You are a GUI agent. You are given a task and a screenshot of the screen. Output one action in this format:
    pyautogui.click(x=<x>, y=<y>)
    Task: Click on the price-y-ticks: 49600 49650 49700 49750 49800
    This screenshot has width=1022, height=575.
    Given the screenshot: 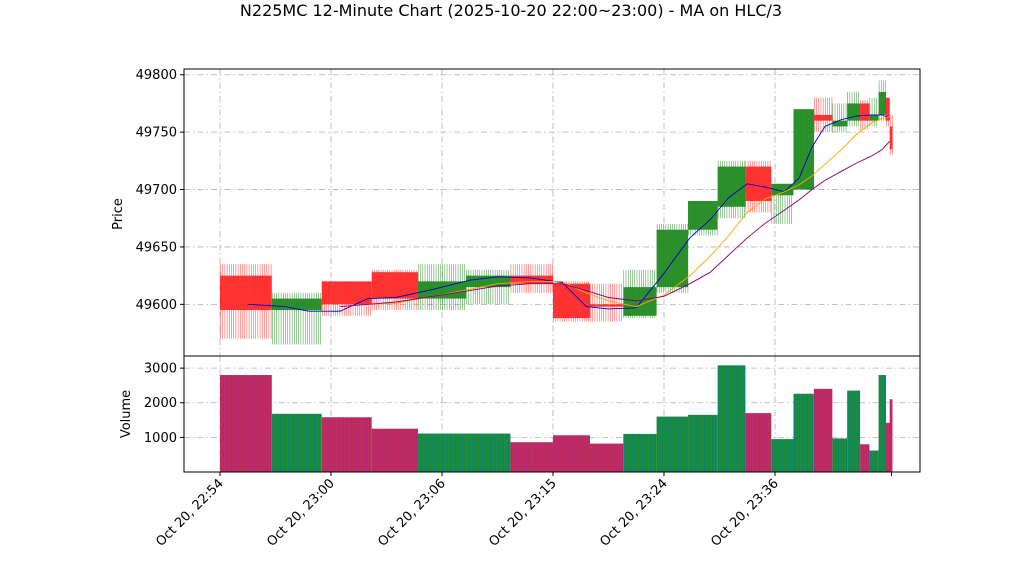 What is the action you would take?
    pyautogui.click(x=160, y=190)
    